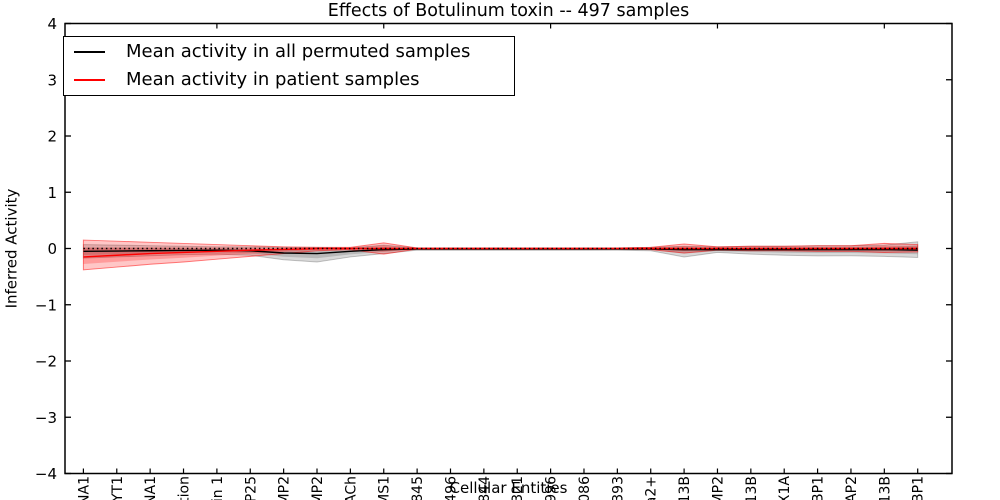  I want to click on x-category-label: UniProt:P19321, so click(518, 488).